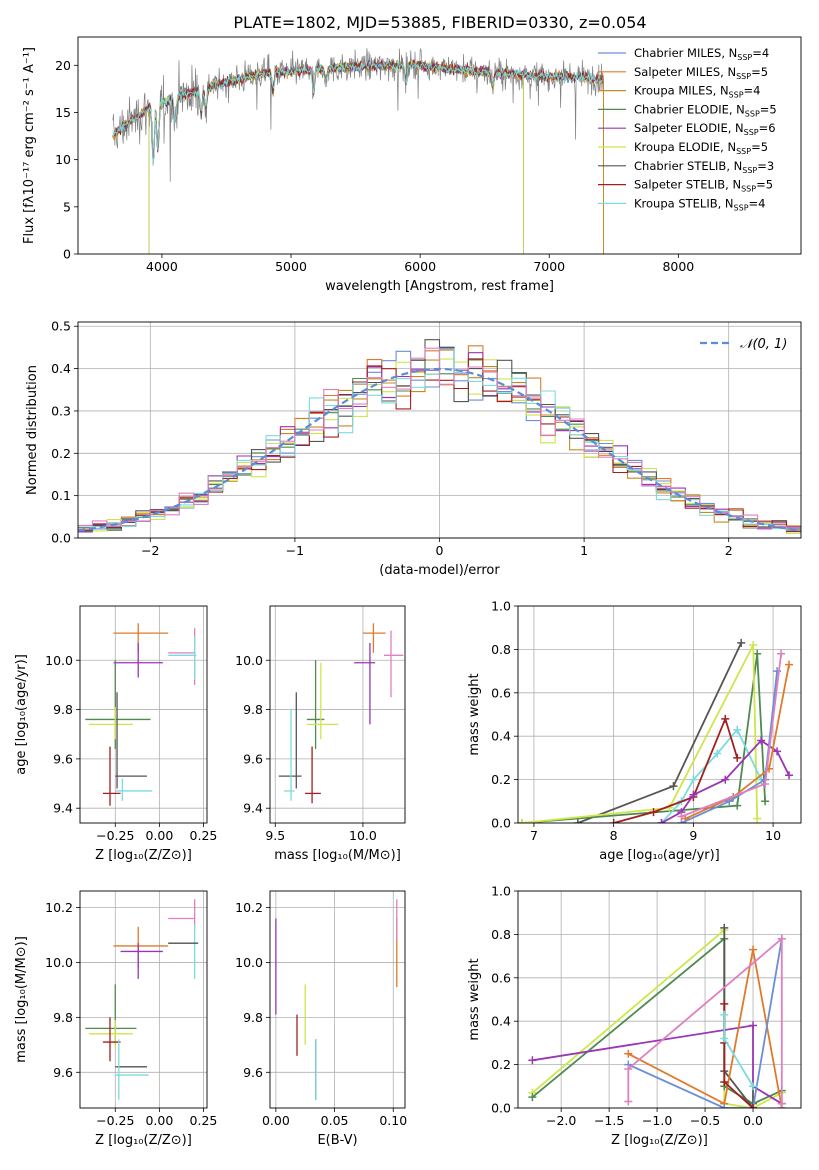 This screenshot has width=819, height=1170. What do you see at coordinates (162, 266) in the screenshot?
I see `x-tick-label: 4000` at bounding box center [162, 266].